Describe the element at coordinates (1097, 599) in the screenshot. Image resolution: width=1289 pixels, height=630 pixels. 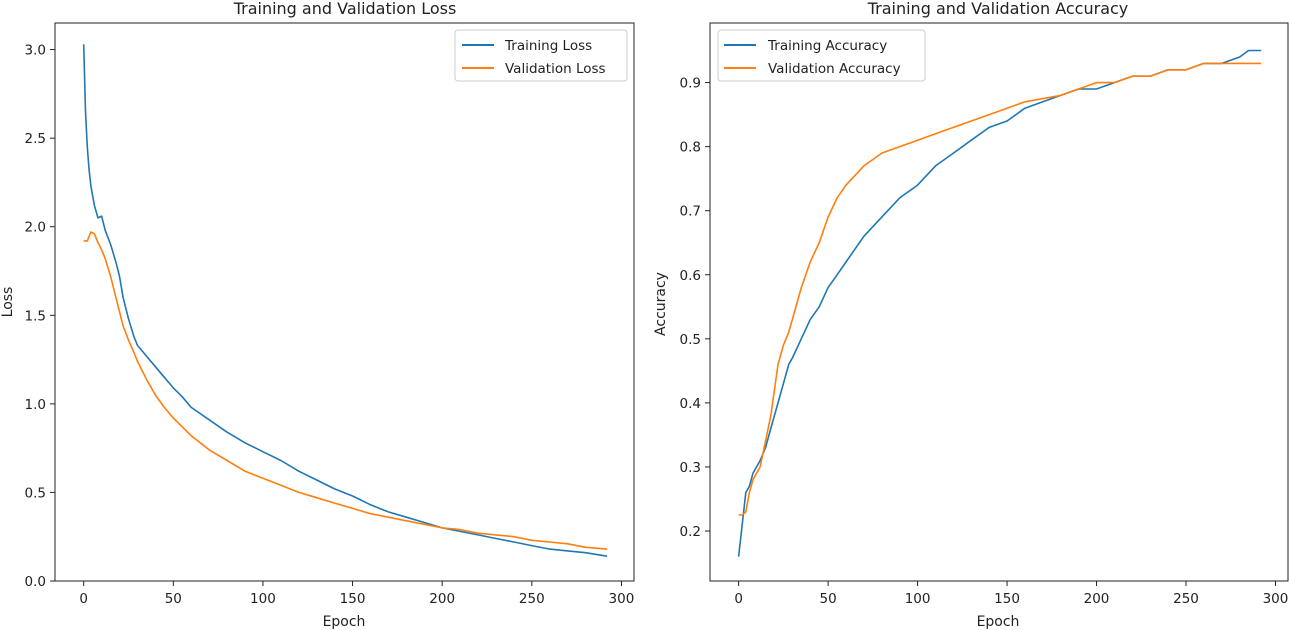
I see `accuracy-x-tick-label: 200` at that location.